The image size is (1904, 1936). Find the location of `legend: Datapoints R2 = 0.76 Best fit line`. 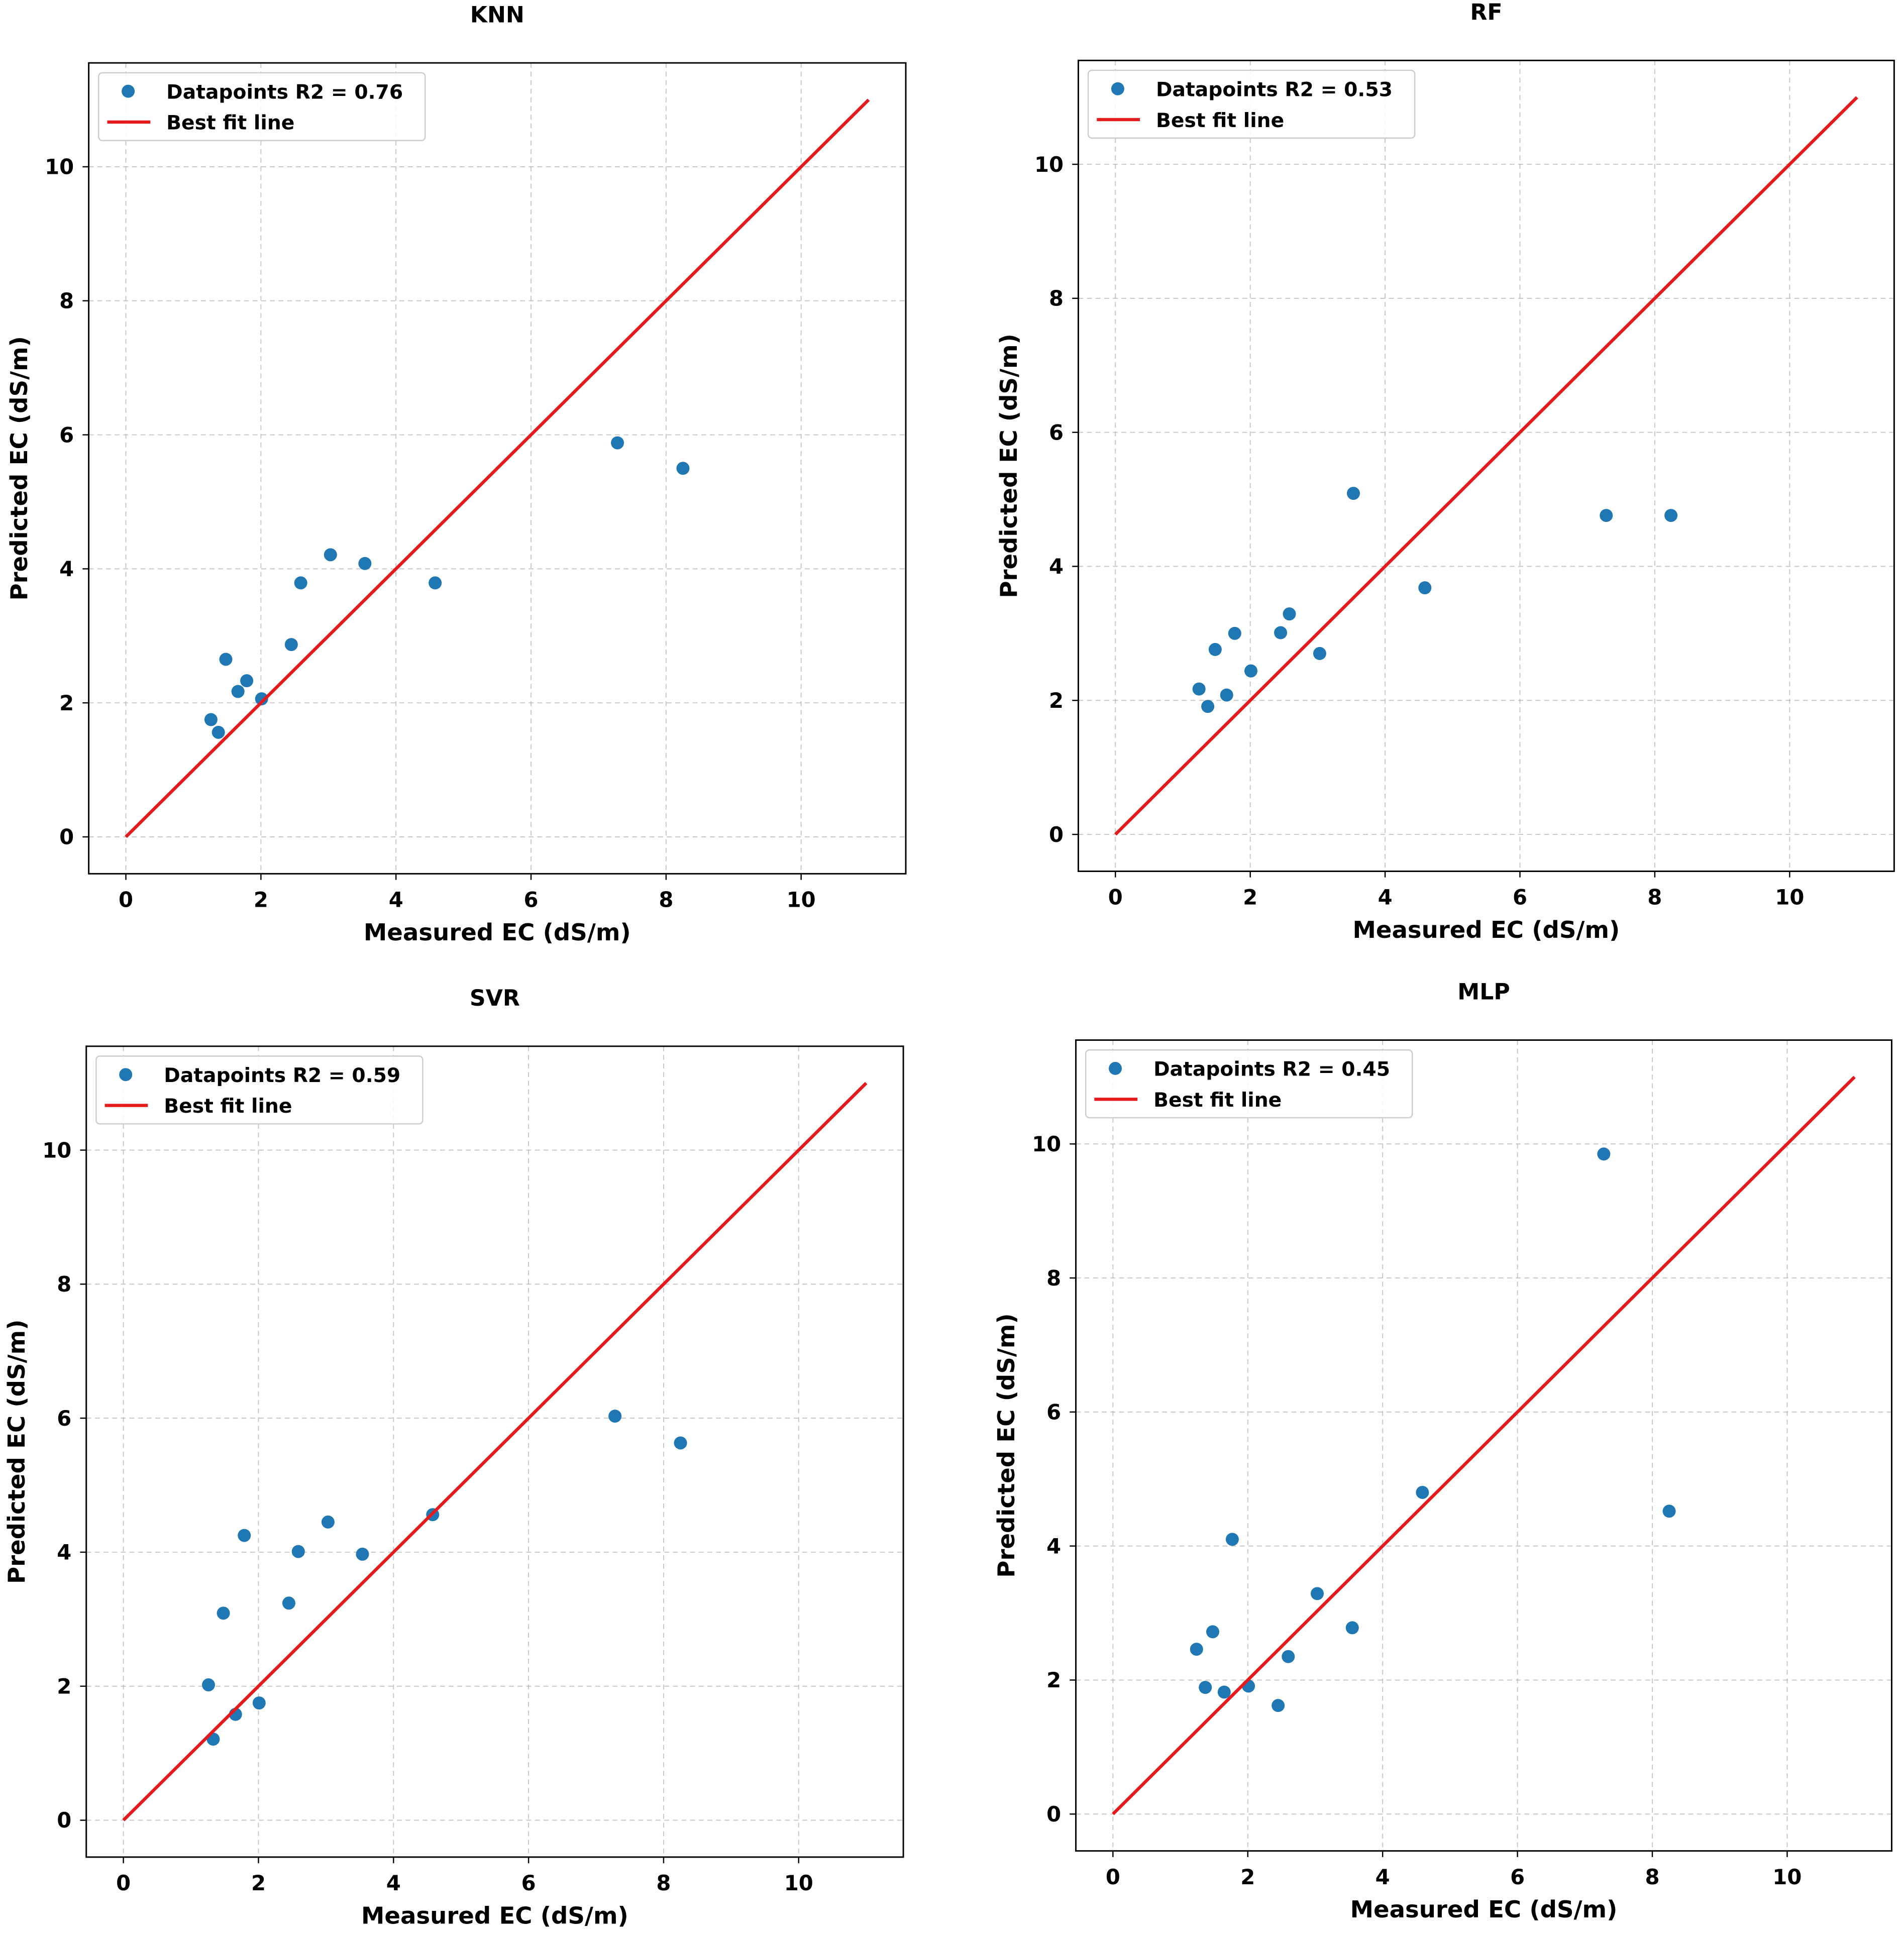

legend: Datapoints R2 = 0.76 Best fit line is located at coordinates (262, 107).